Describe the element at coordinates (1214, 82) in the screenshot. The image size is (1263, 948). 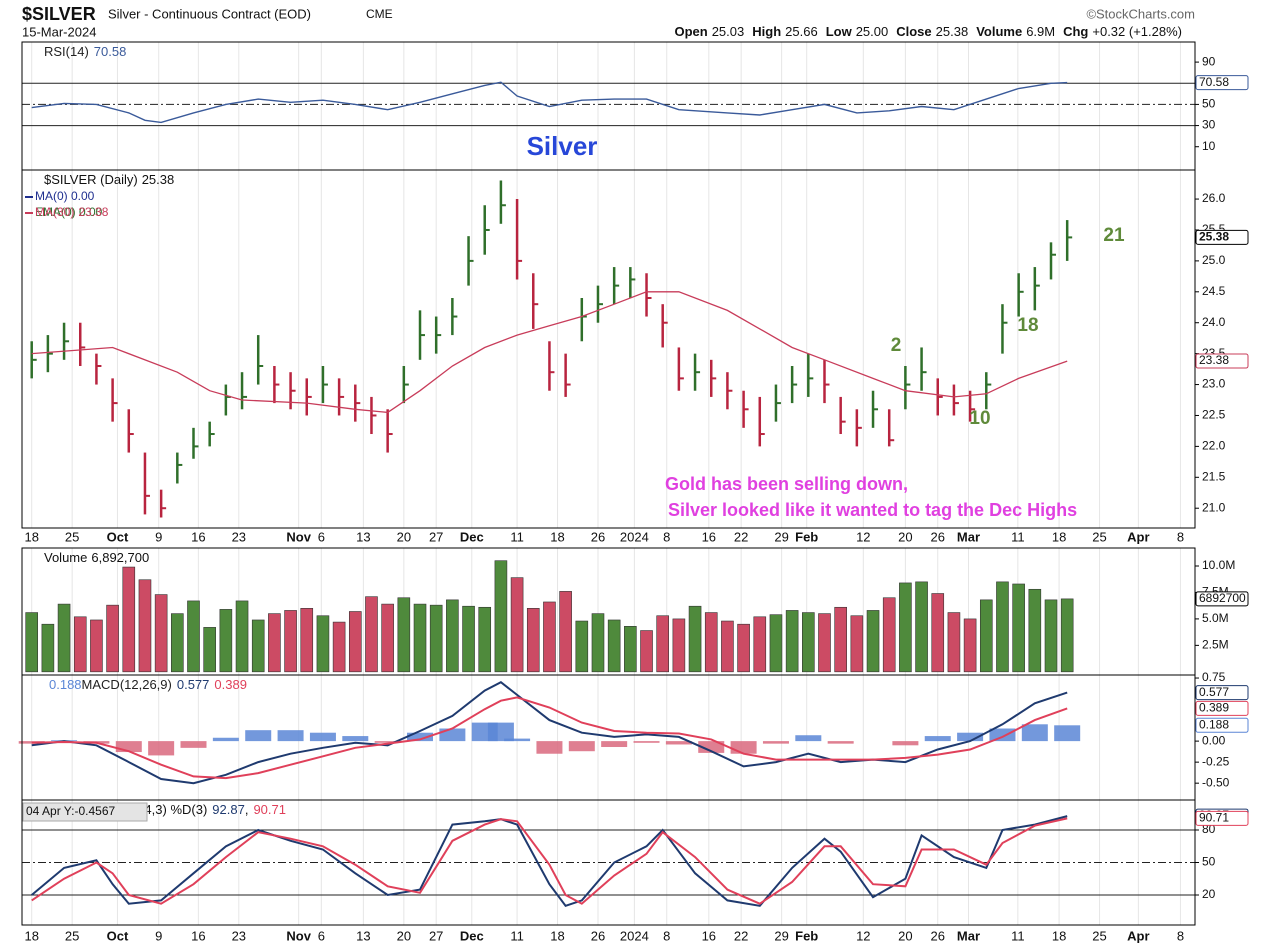
I see `value-tag-label: 70.58` at that location.